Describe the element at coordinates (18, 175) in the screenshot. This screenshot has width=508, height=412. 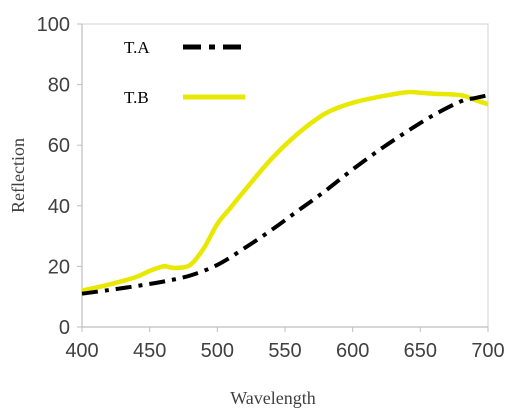
I see `y-axis-title: Reflection` at that location.